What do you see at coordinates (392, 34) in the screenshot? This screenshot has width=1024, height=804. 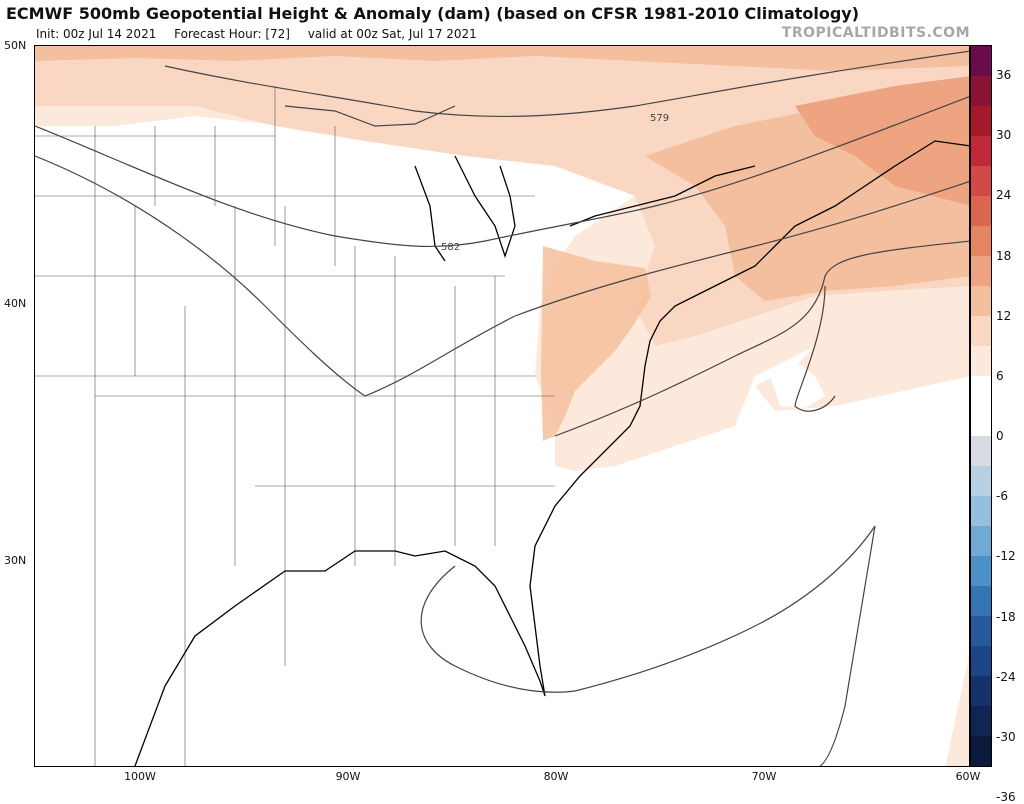 I see `valid-time: valid at 00z Sat, Jul 17 2021` at bounding box center [392, 34].